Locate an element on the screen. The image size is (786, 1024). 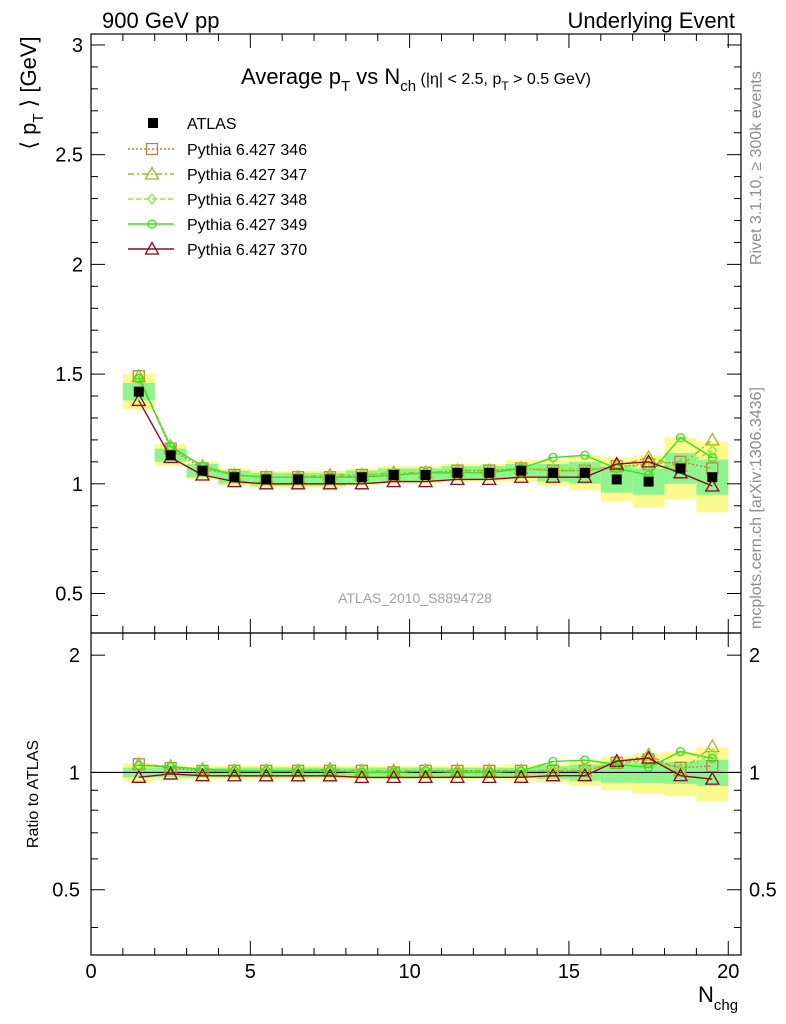
ratio-y-axis-label: Ratio to ATLAS is located at coordinates (33, 794).